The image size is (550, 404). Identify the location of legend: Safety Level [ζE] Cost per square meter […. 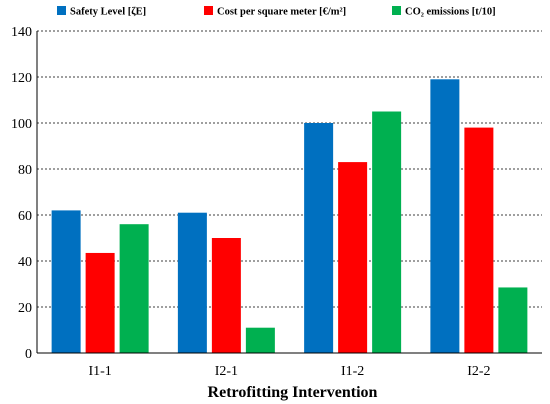
(276, 12).